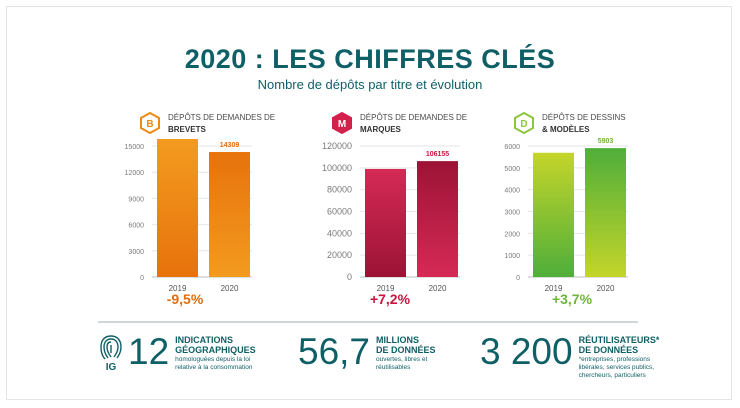  Describe the element at coordinates (437, 154) in the screenshot. I see `data-label: 106155` at that location.